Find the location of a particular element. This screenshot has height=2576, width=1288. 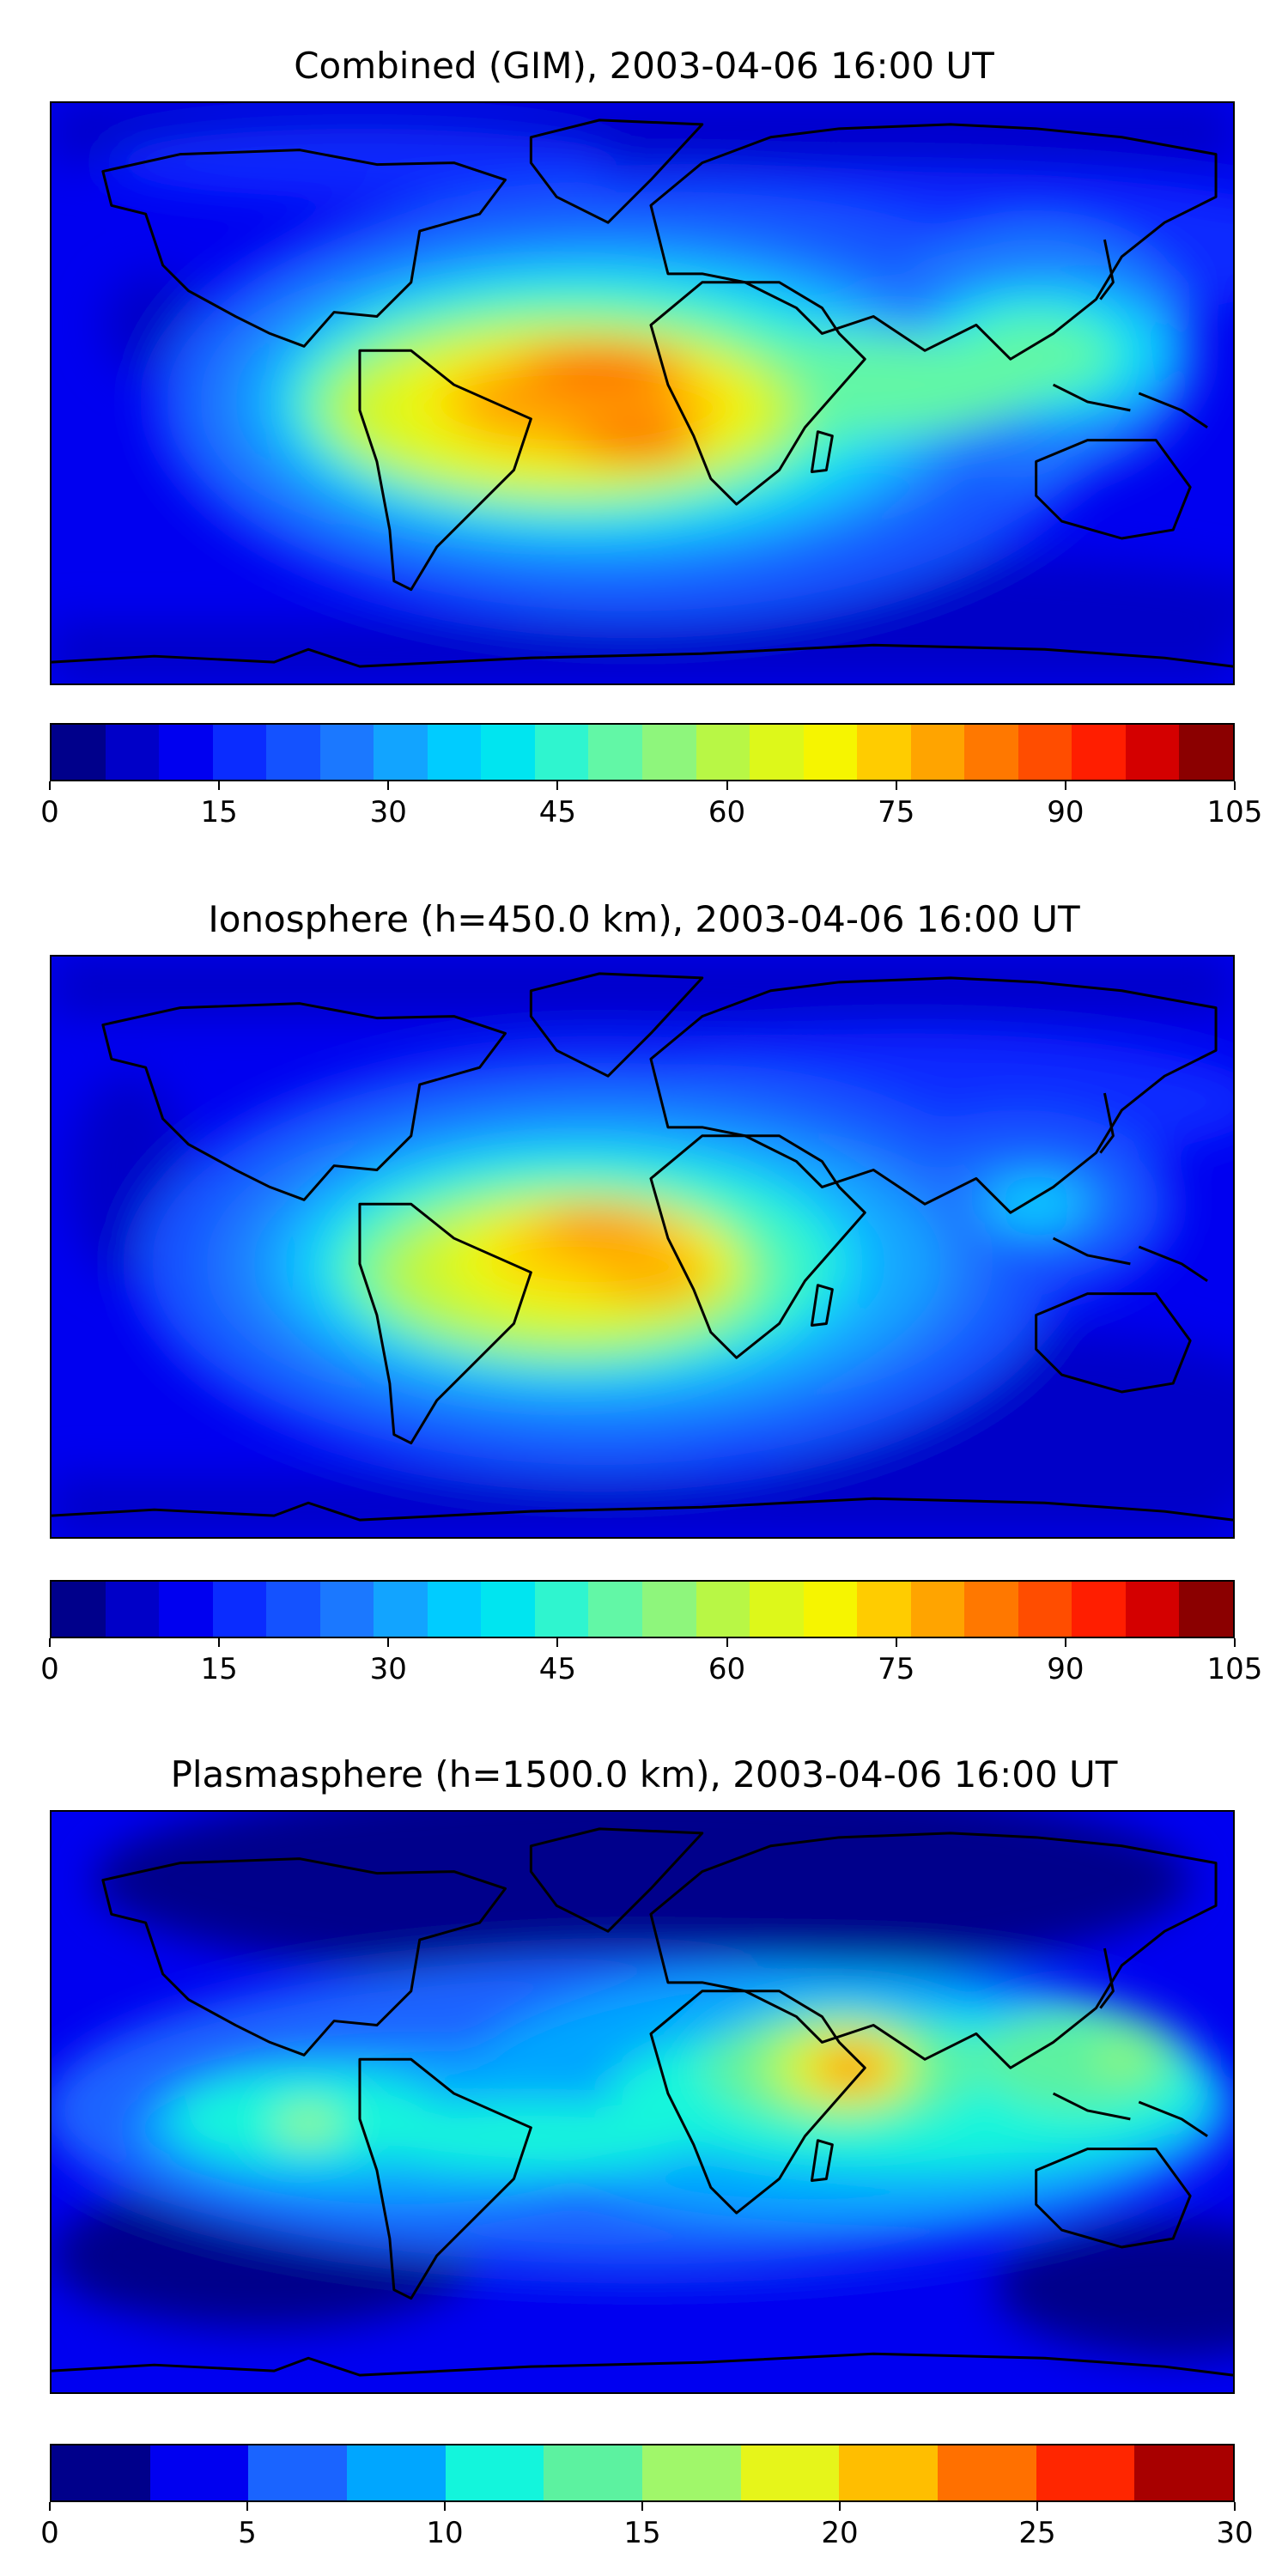

colorbar-tick-label: 20 is located at coordinates (840, 2533).